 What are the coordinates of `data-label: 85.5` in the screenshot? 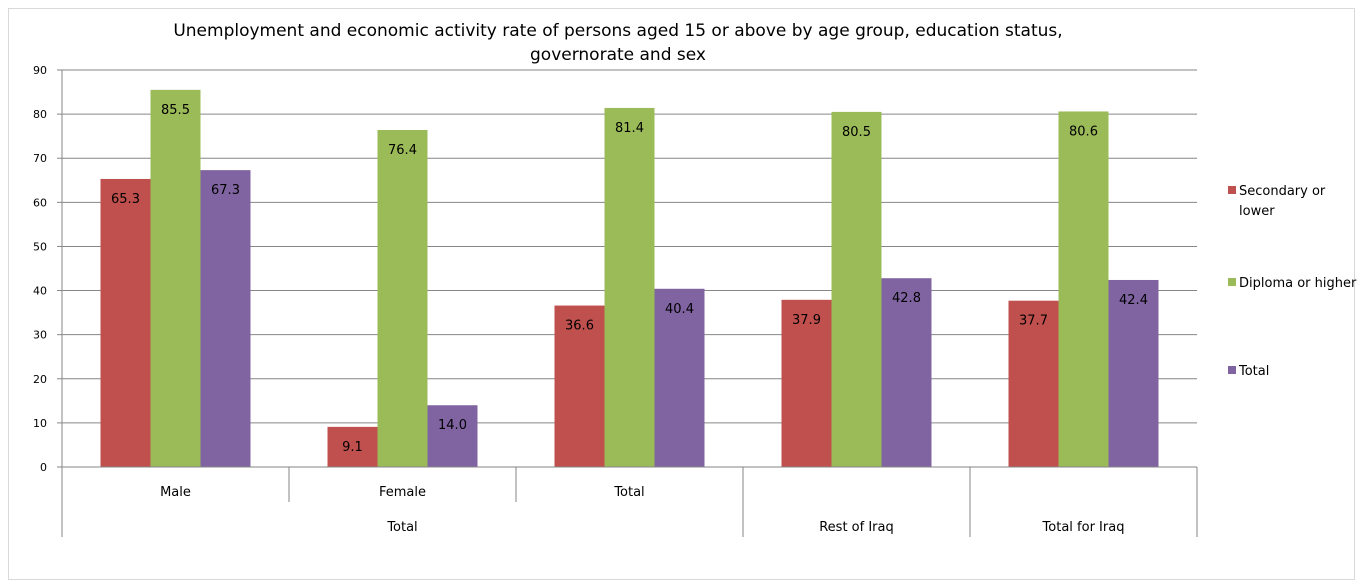 It's located at (175, 110).